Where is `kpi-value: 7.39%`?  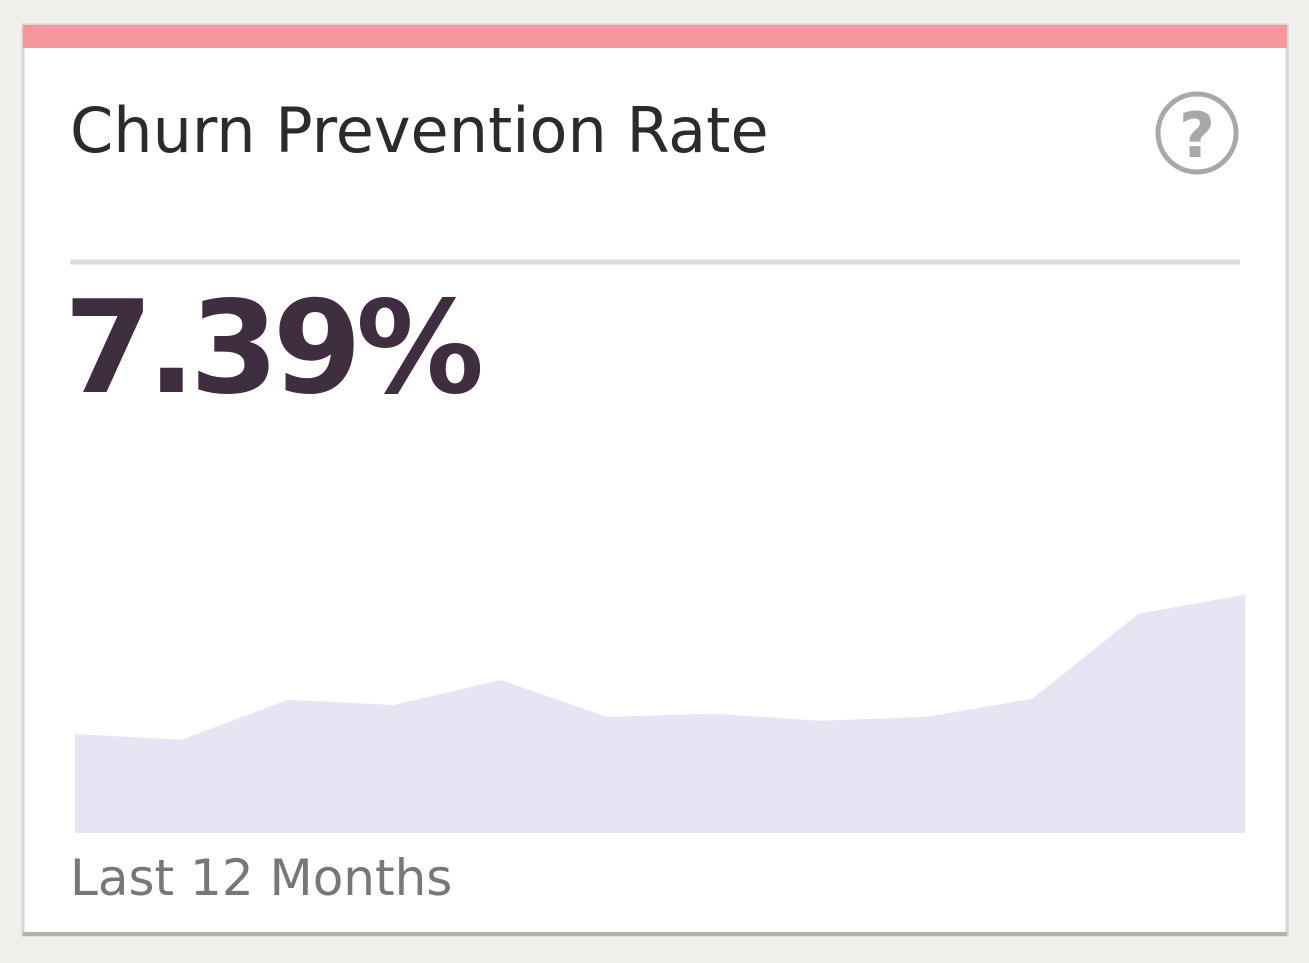
kpi-value: 7.39% is located at coordinates (272, 348).